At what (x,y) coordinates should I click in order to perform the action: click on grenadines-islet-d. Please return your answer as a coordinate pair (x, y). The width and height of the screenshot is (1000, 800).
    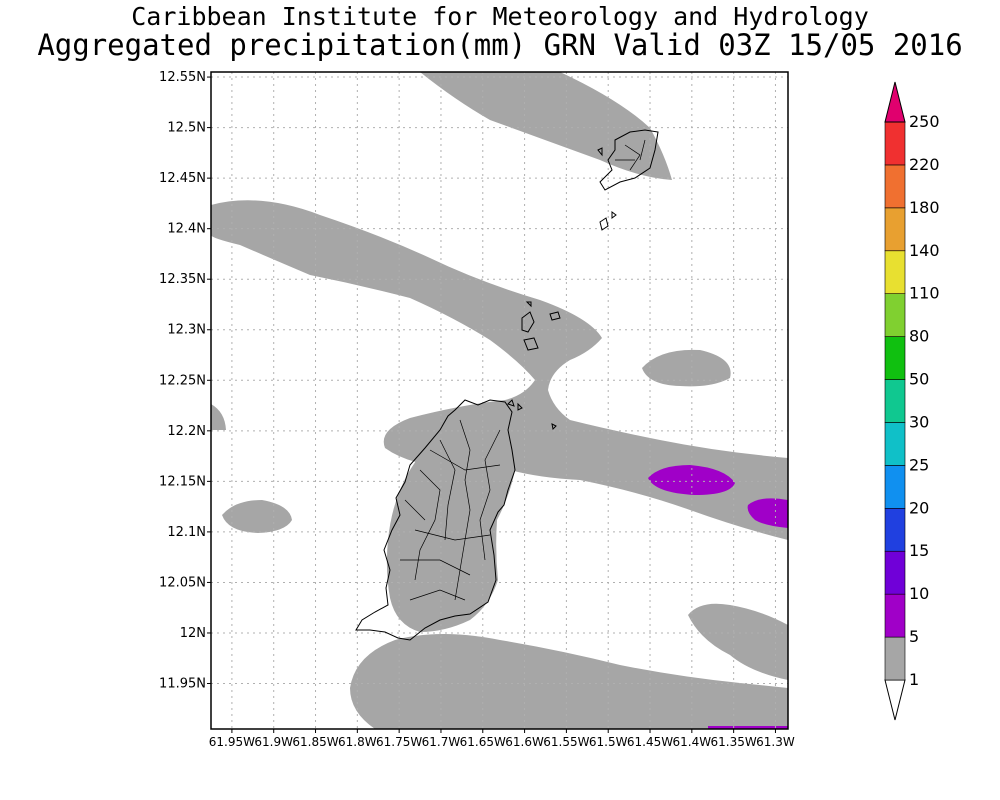
    Looking at the image, I should click on (528, 304).